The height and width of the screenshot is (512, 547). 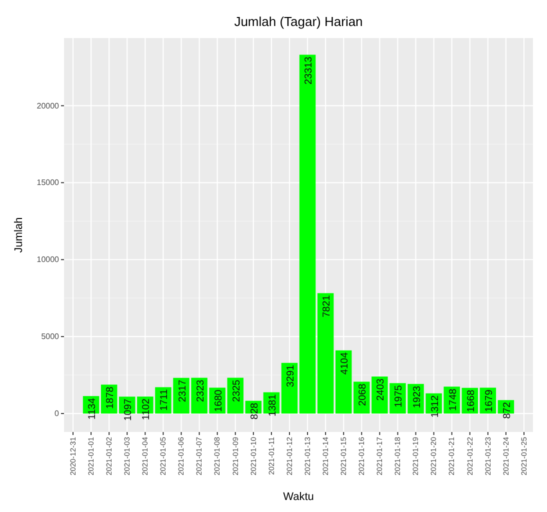 I want to click on data-label: 1097, so click(x=128, y=409).